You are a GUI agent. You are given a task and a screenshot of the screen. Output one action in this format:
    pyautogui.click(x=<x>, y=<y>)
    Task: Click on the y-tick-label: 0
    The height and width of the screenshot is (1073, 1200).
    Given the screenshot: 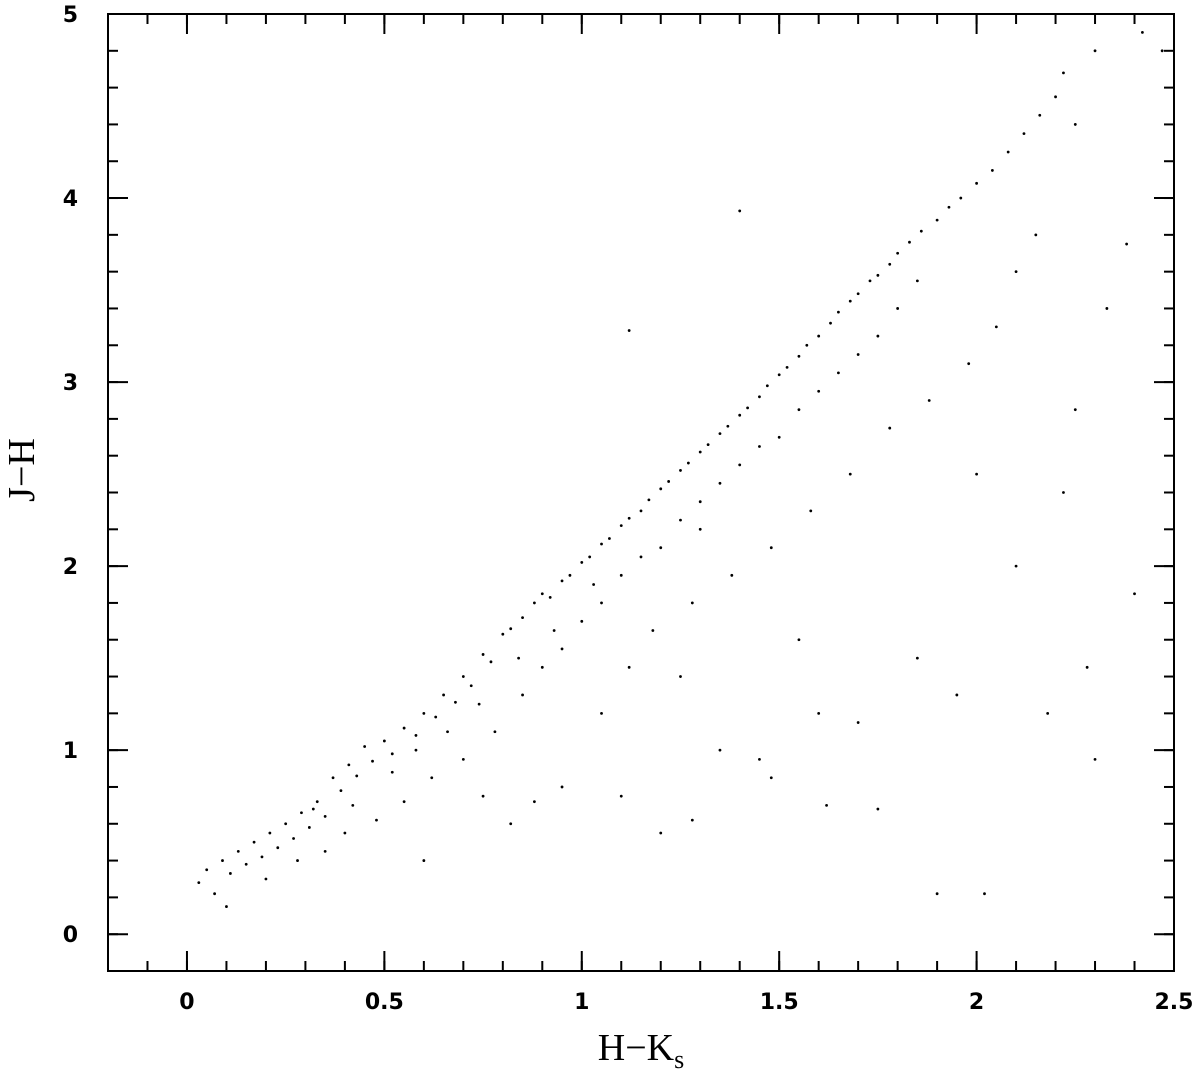 What is the action you would take?
    pyautogui.click(x=70, y=935)
    